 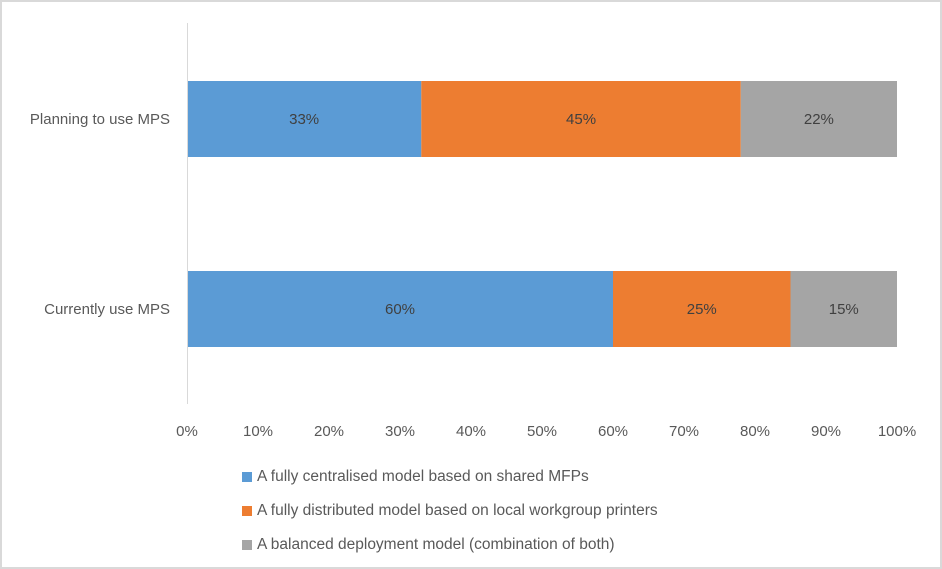 I want to click on x-tick-label-70pct: 70%, so click(x=684, y=431).